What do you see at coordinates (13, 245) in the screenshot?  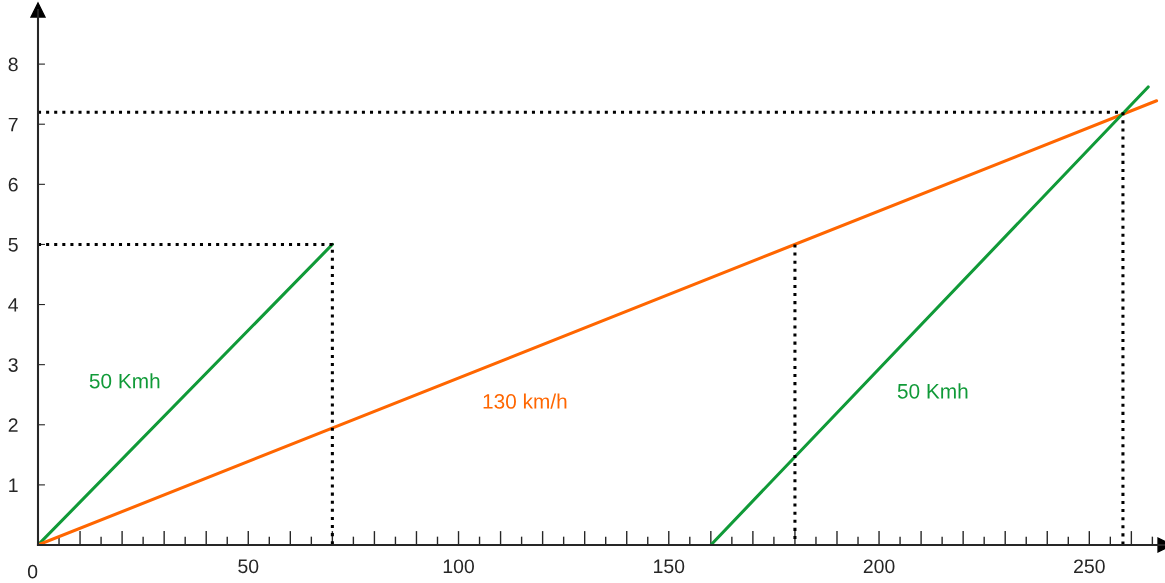 I see `y-tick-label: 5` at bounding box center [13, 245].